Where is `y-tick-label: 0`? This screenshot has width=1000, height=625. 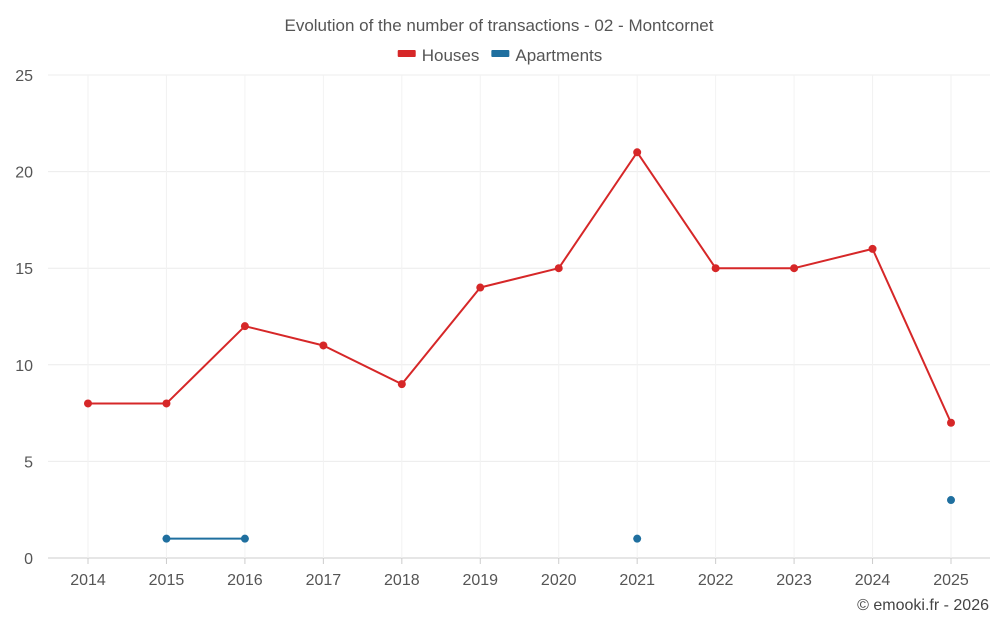 y-tick-label: 0 is located at coordinates (28, 559).